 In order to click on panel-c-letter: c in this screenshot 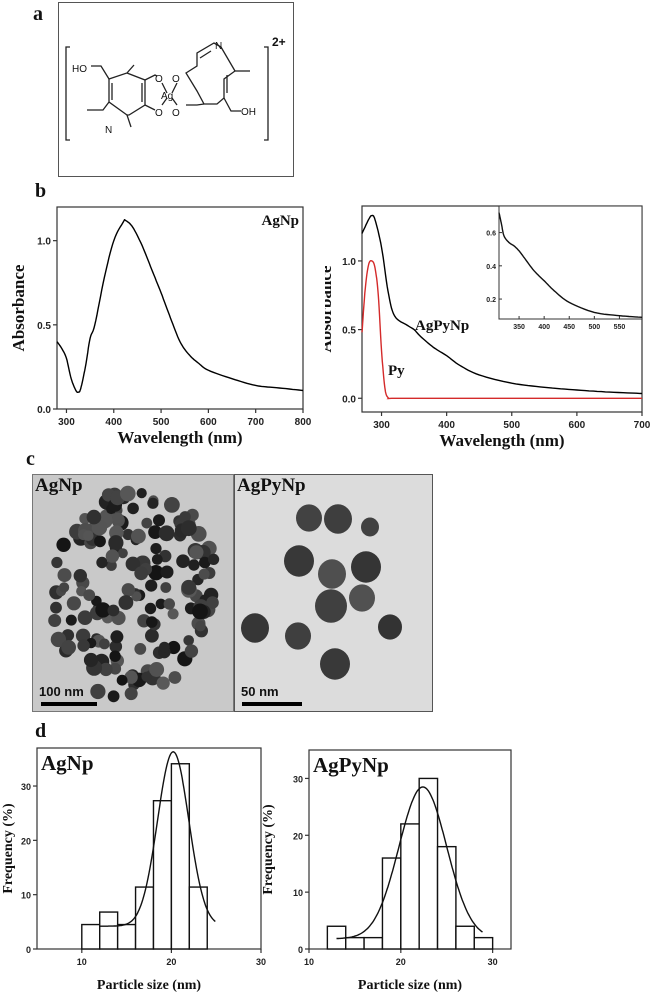, I will do `click(30, 459)`.